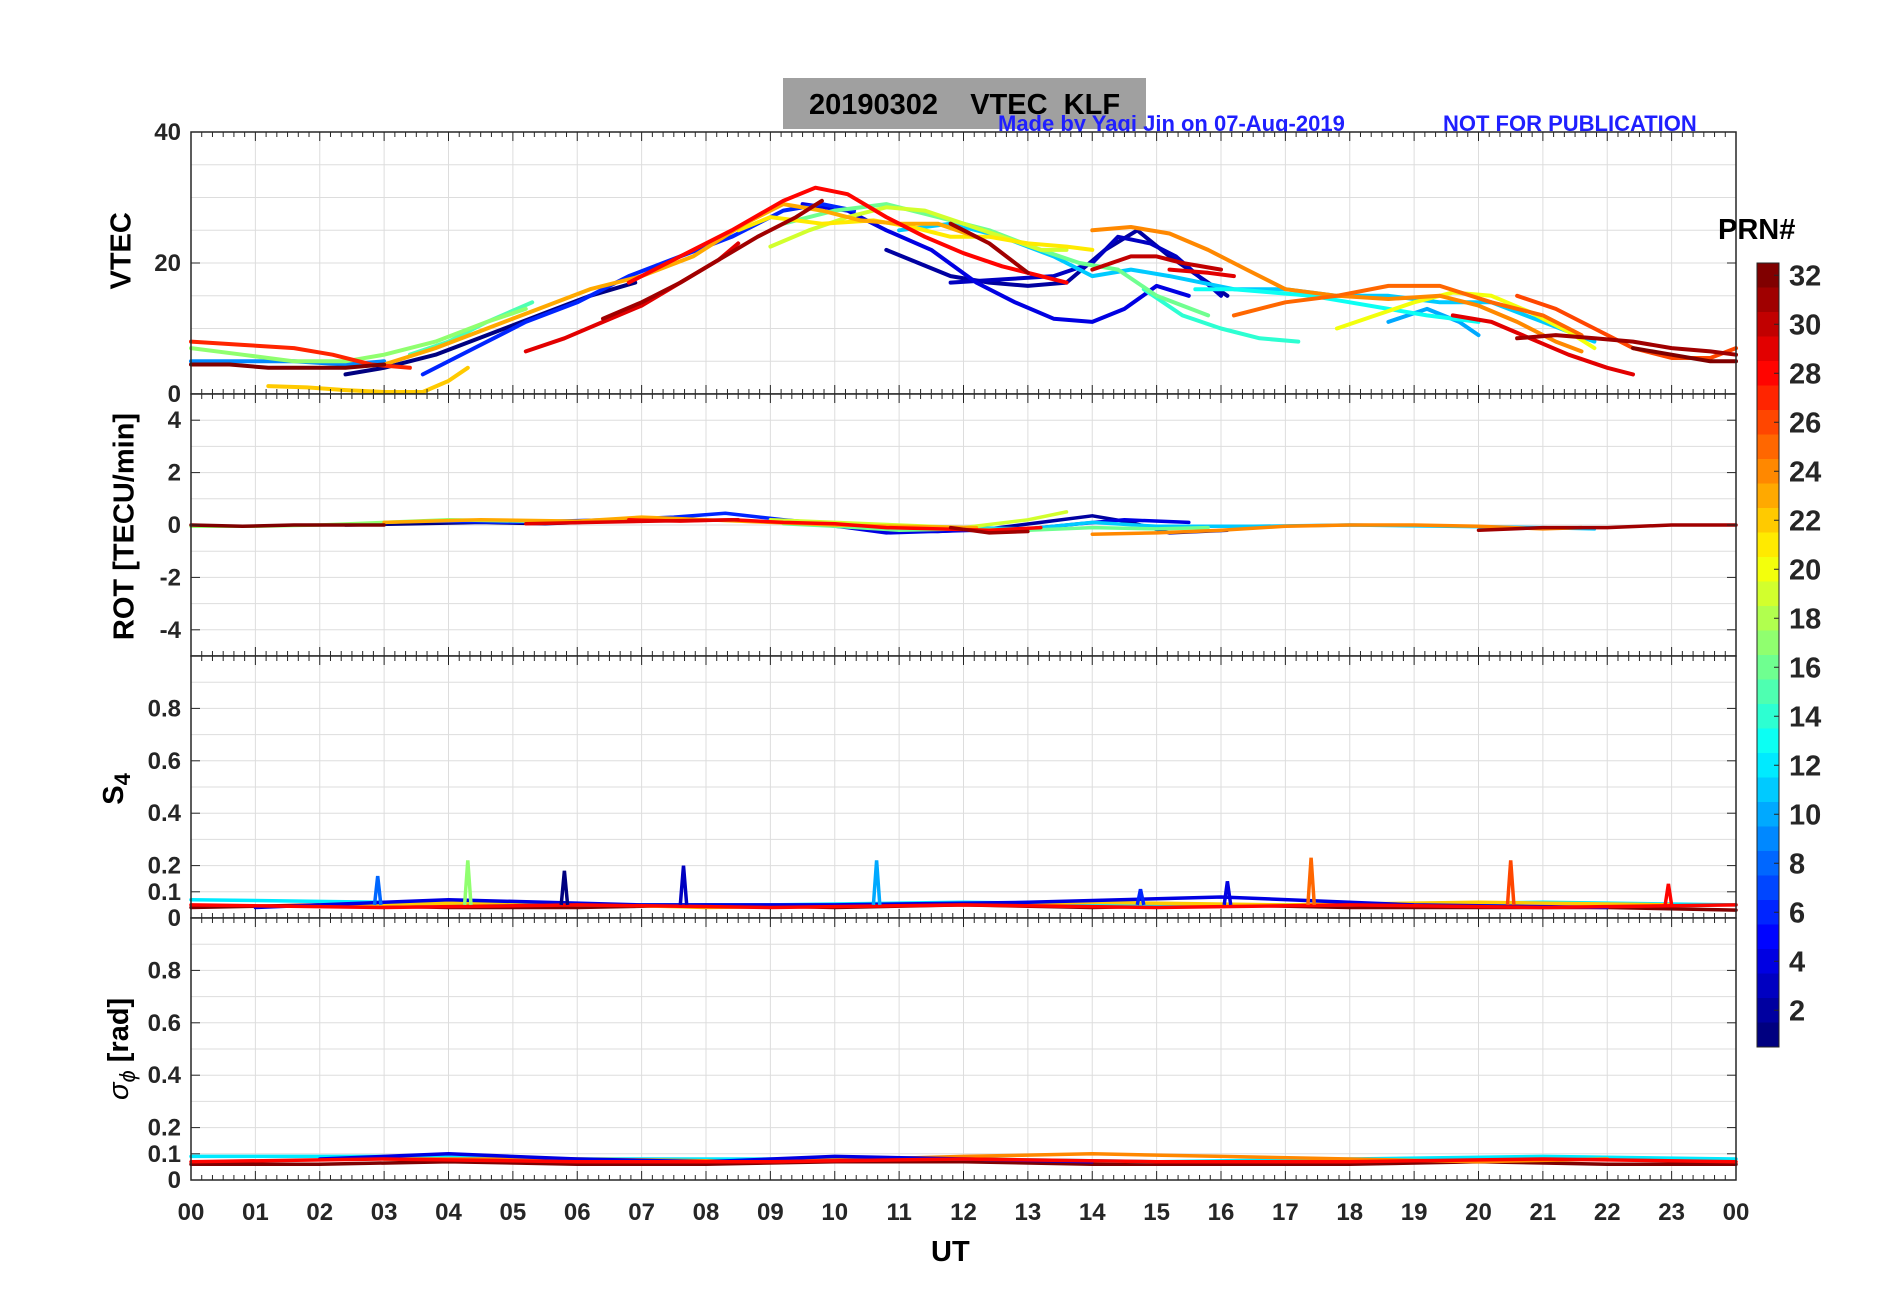 The height and width of the screenshot is (1292, 1902). What do you see at coordinates (1805, 521) in the screenshot?
I see `colorbar-tick-label: 22` at bounding box center [1805, 521].